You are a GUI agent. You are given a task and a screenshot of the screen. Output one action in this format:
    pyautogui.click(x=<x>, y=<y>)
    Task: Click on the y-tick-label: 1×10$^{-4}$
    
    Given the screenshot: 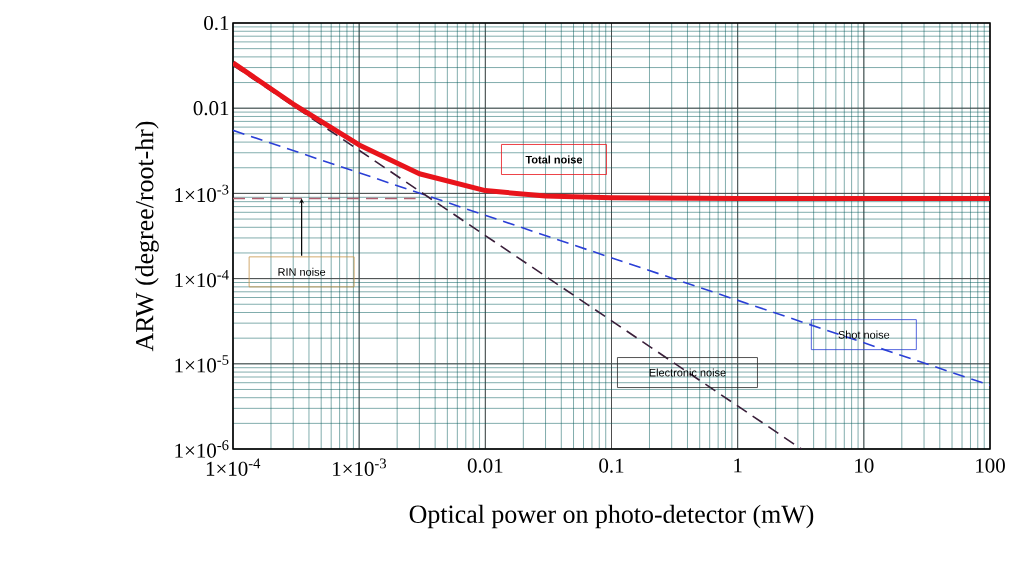 What is the action you would take?
    pyautogui.click(x=202, y=278)
    